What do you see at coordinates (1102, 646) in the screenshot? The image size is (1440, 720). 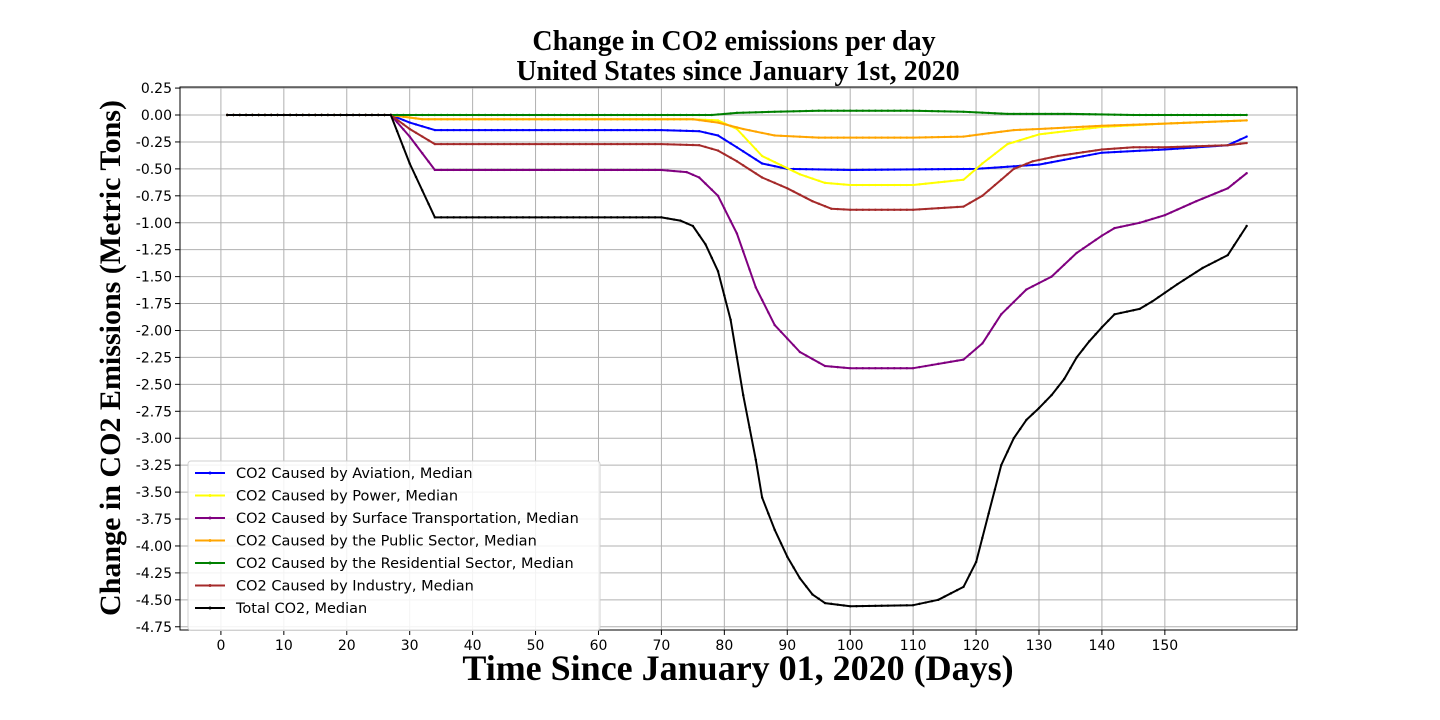 I see `x-tick-label: 140` at bounding box center [1102, 646].